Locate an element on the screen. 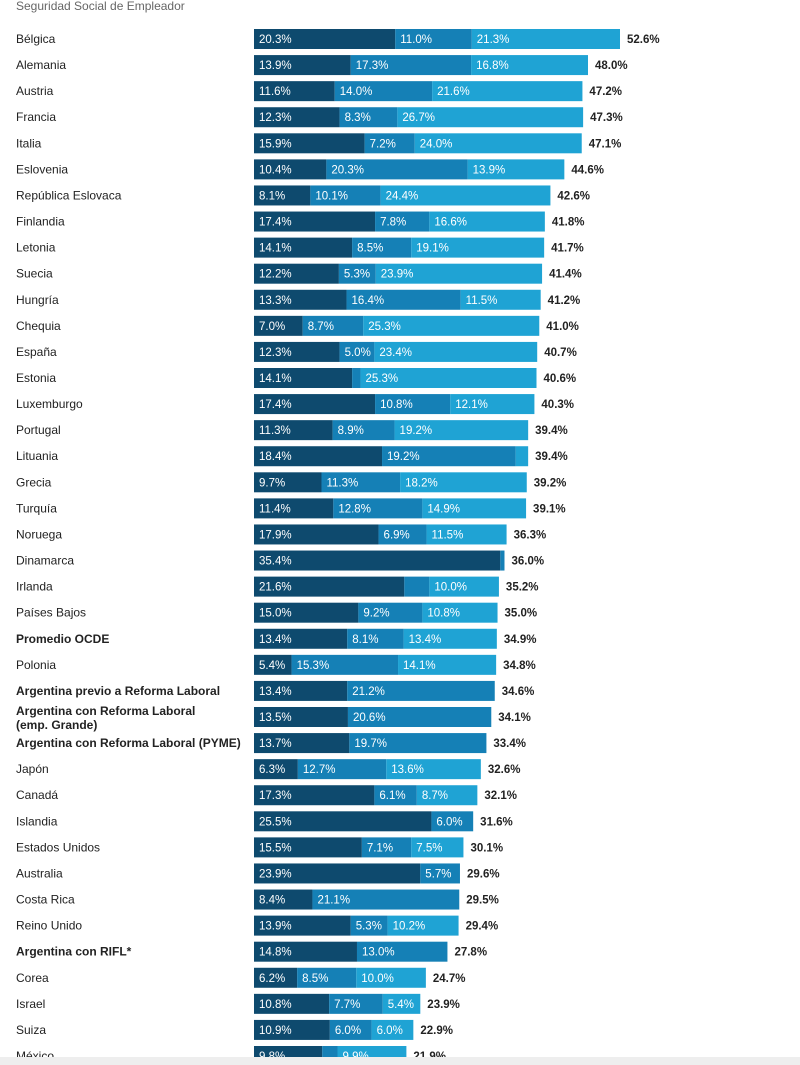  category-label: Hungría is located at coordinates (37, 300).